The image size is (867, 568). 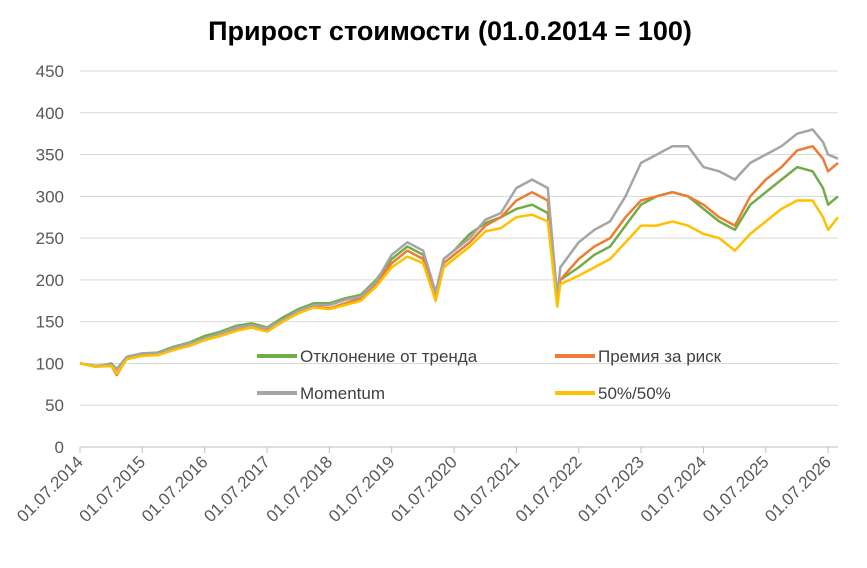 What do you see at coordinates (50, 238) in the screenshot?
I see `y-tick-label: 250` at bounding box center [50, 238].